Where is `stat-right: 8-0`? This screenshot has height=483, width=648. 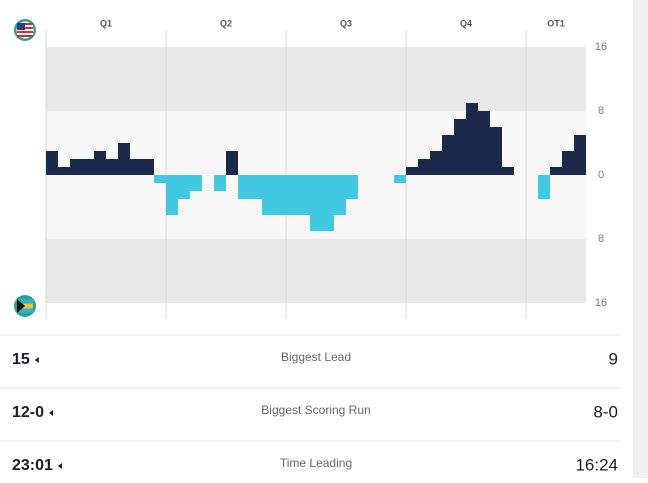 stat-right: 8-0 is located at coordinates (605, 411).